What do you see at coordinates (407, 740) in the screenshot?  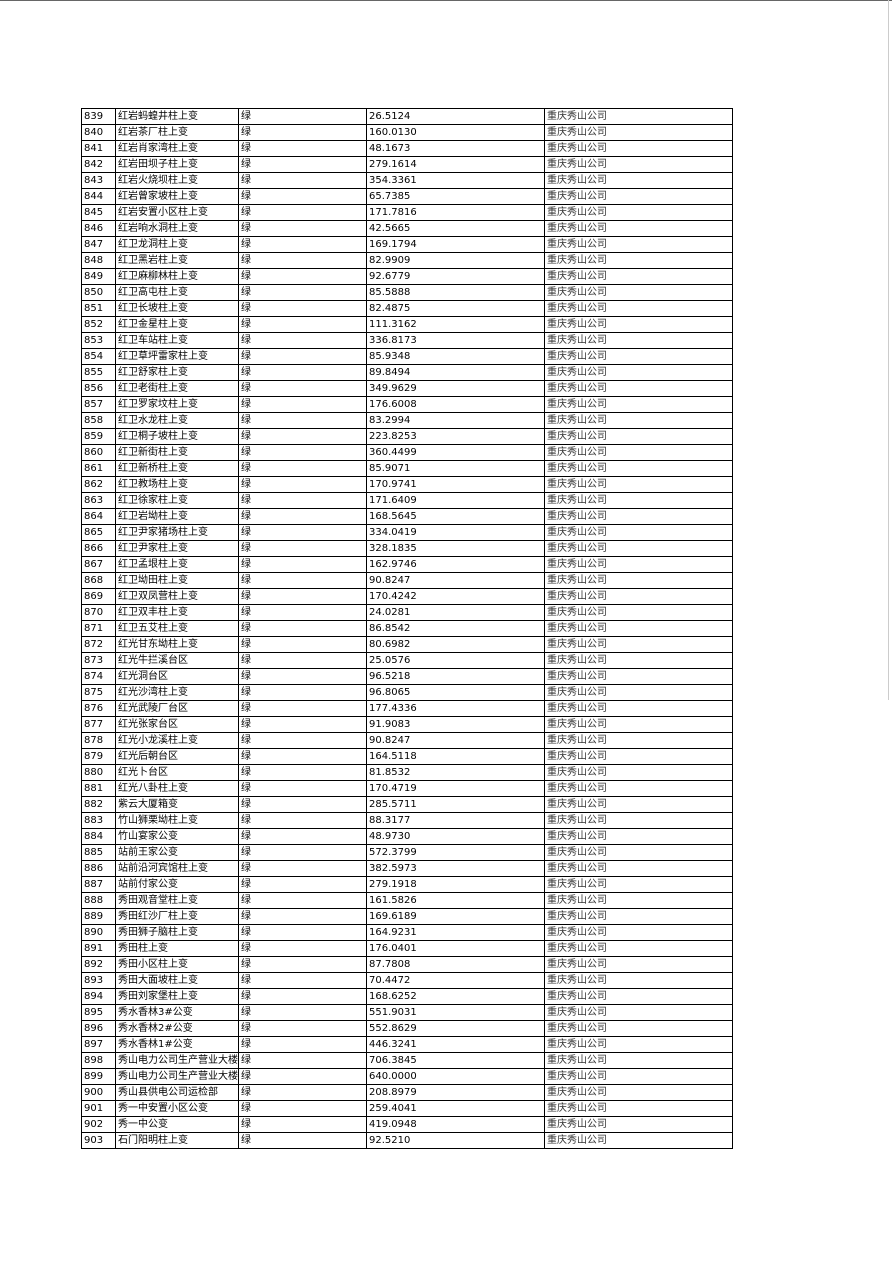 I see `table-row: 878 红光小龙溪柱上变绿 90.8247 重庆秀山公司` at bounding box center [407, 740].